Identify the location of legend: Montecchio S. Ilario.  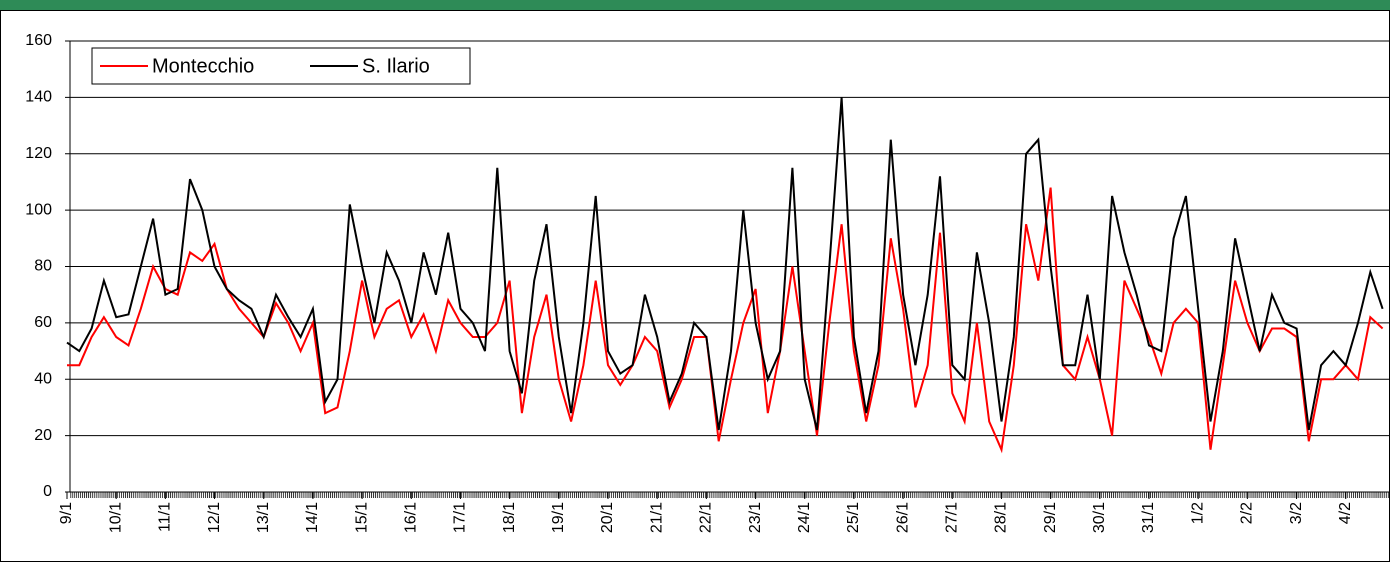
(281, 66).